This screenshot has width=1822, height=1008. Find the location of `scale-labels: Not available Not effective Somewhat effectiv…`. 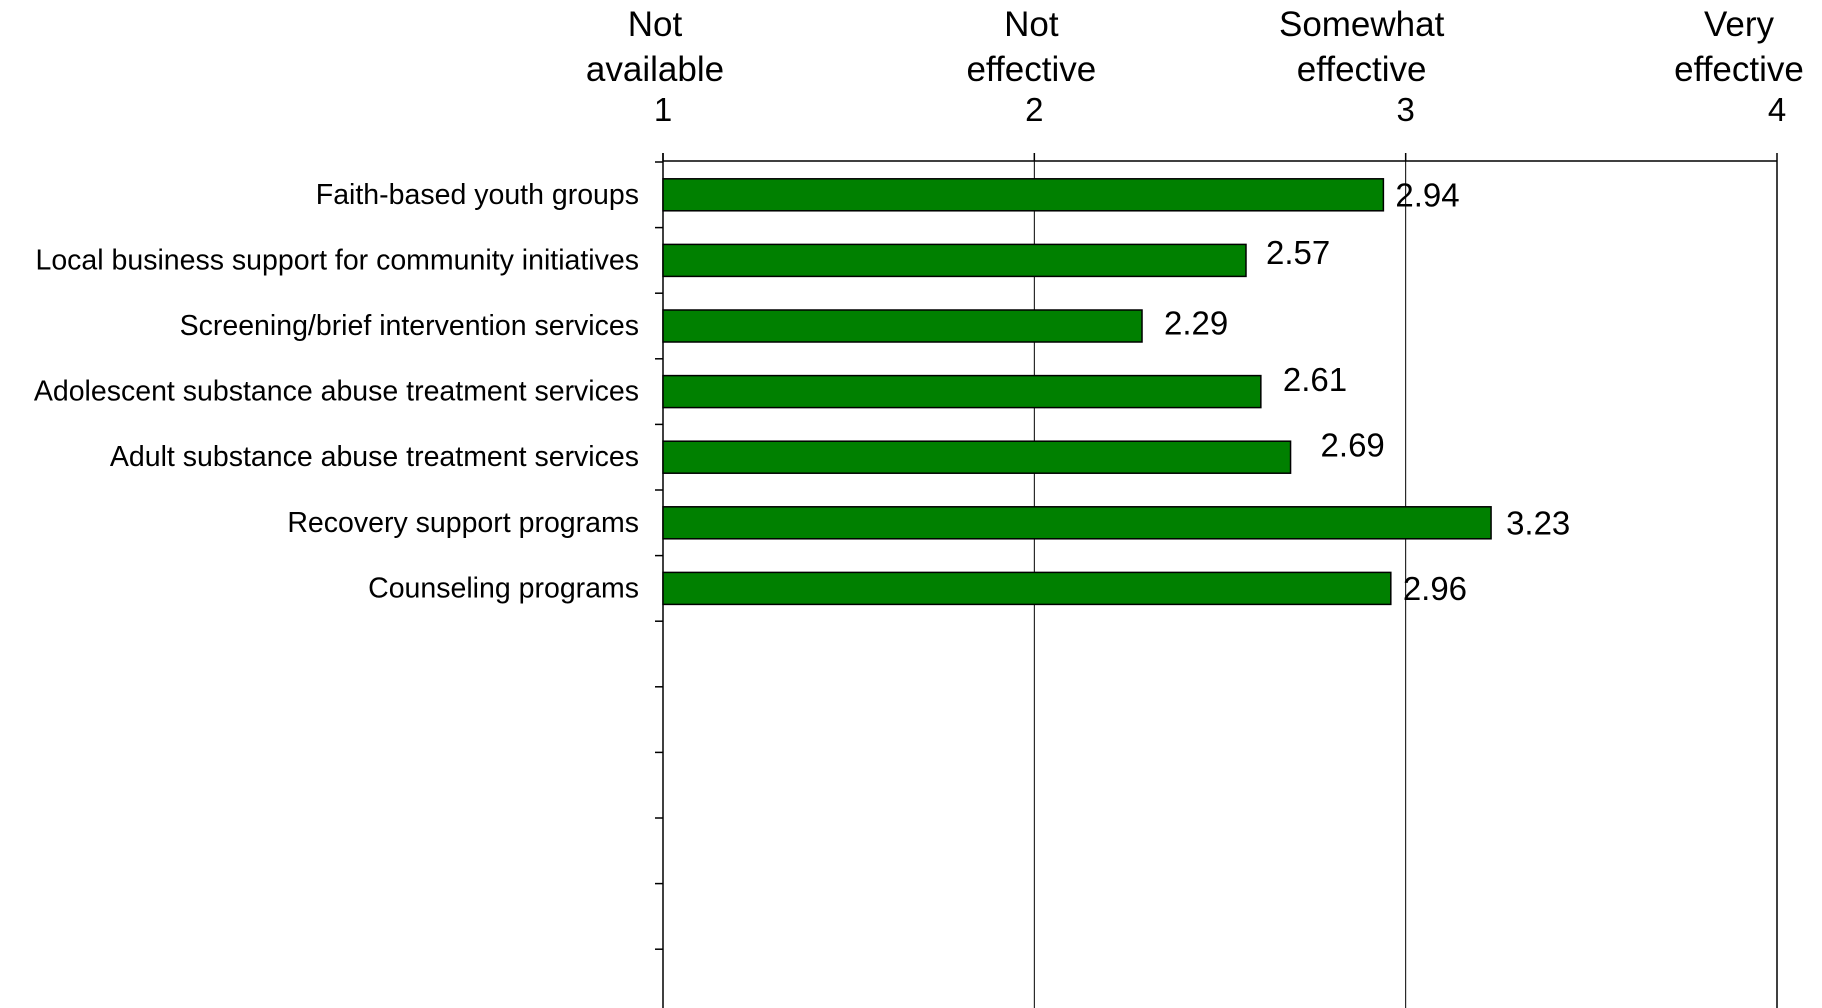

scale-labels: Not available Not effective Somewhat effectiv… is located at coordinates (1195, 47).